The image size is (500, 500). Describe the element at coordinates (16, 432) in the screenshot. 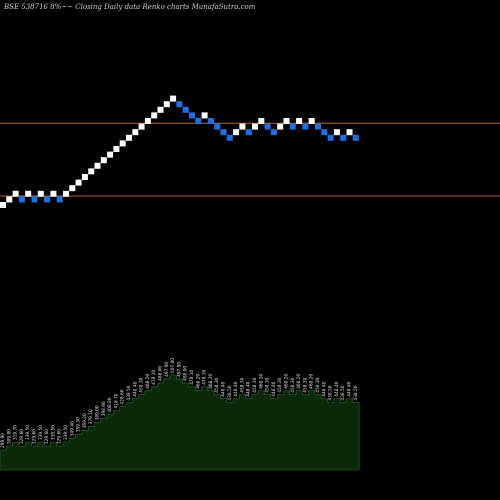

I see `price-label-3: 319.70` at that location.